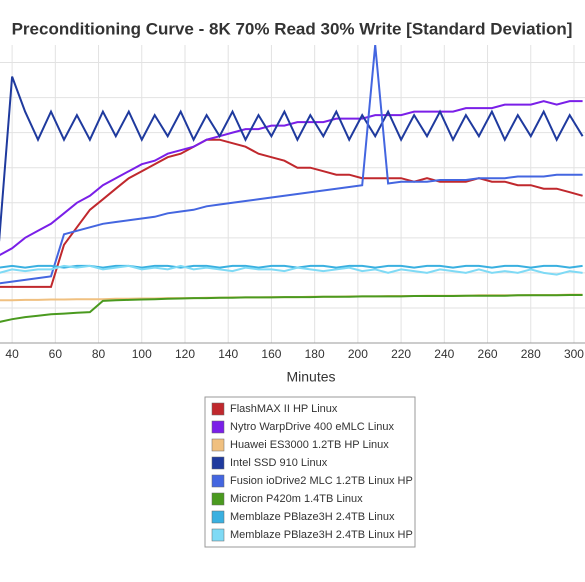 The height and width of the screenshot is (582, 585). I want to click on legend-box, so click(310, 472).